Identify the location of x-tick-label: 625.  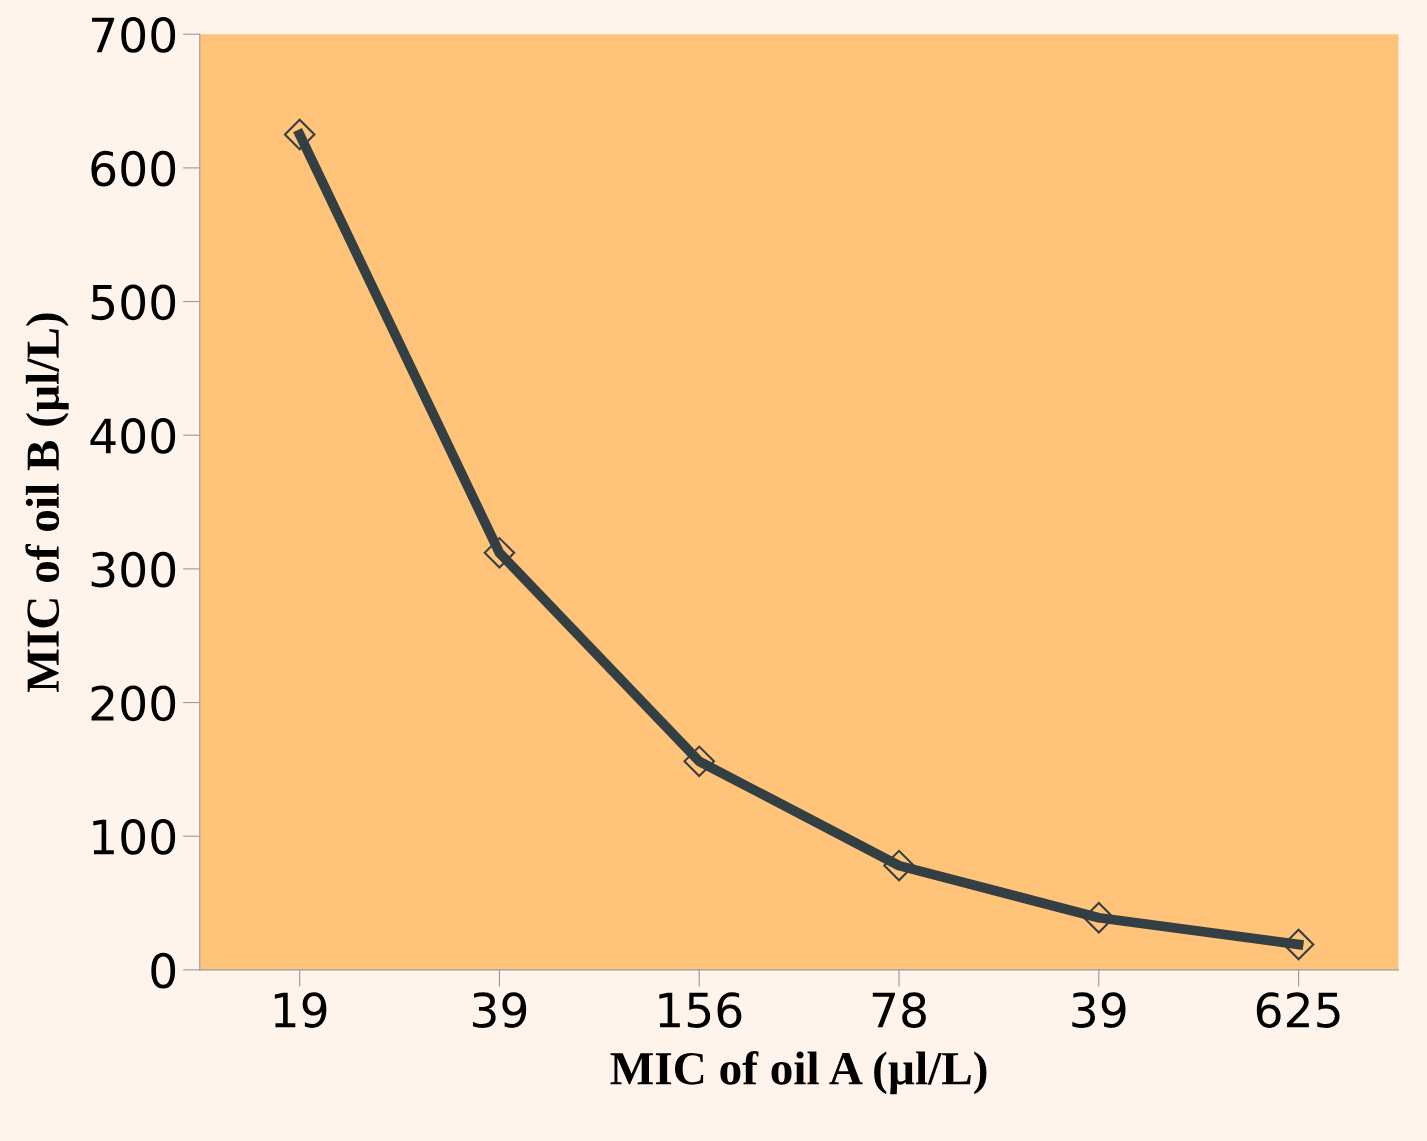
(1298, 1010).